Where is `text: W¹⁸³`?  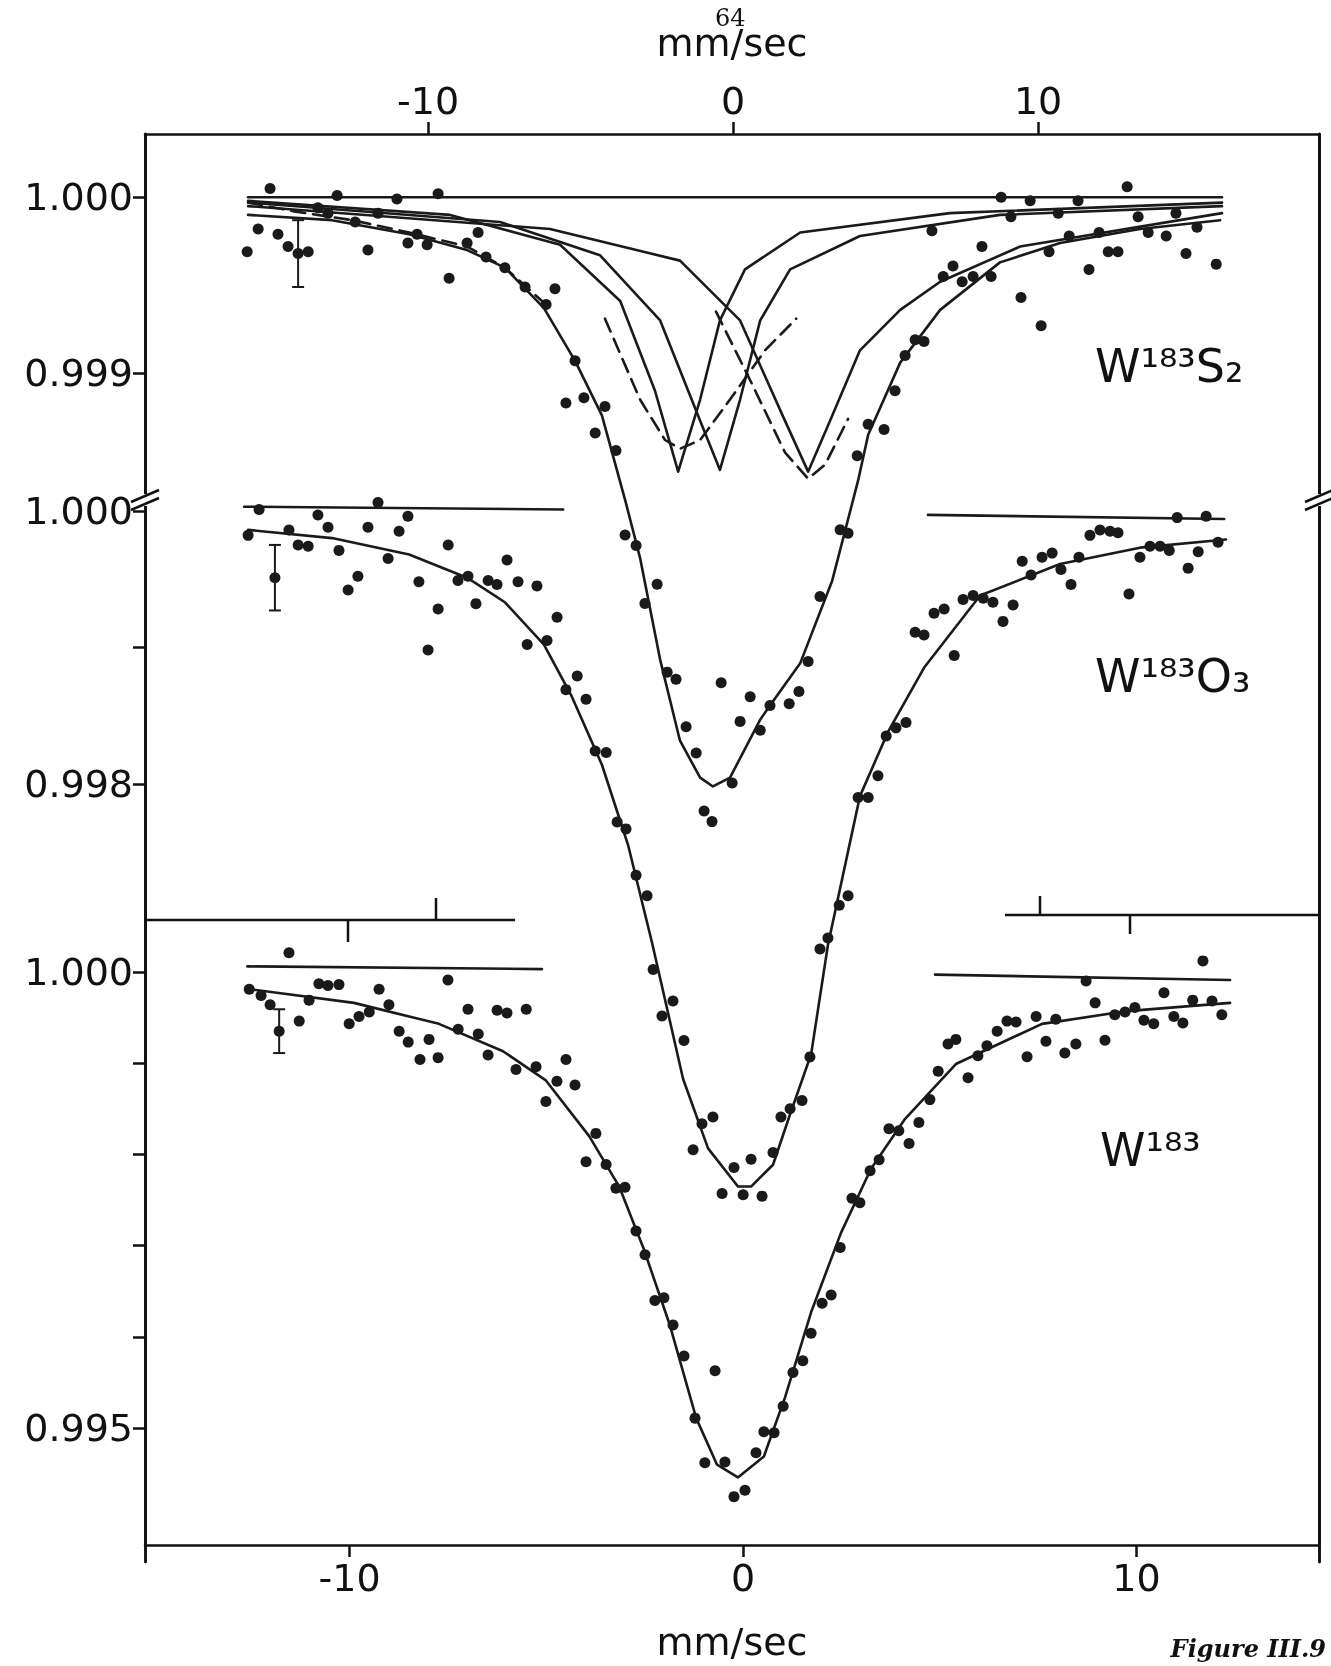
text: W¹⁸³ is located at coordinates (1150, 1150).